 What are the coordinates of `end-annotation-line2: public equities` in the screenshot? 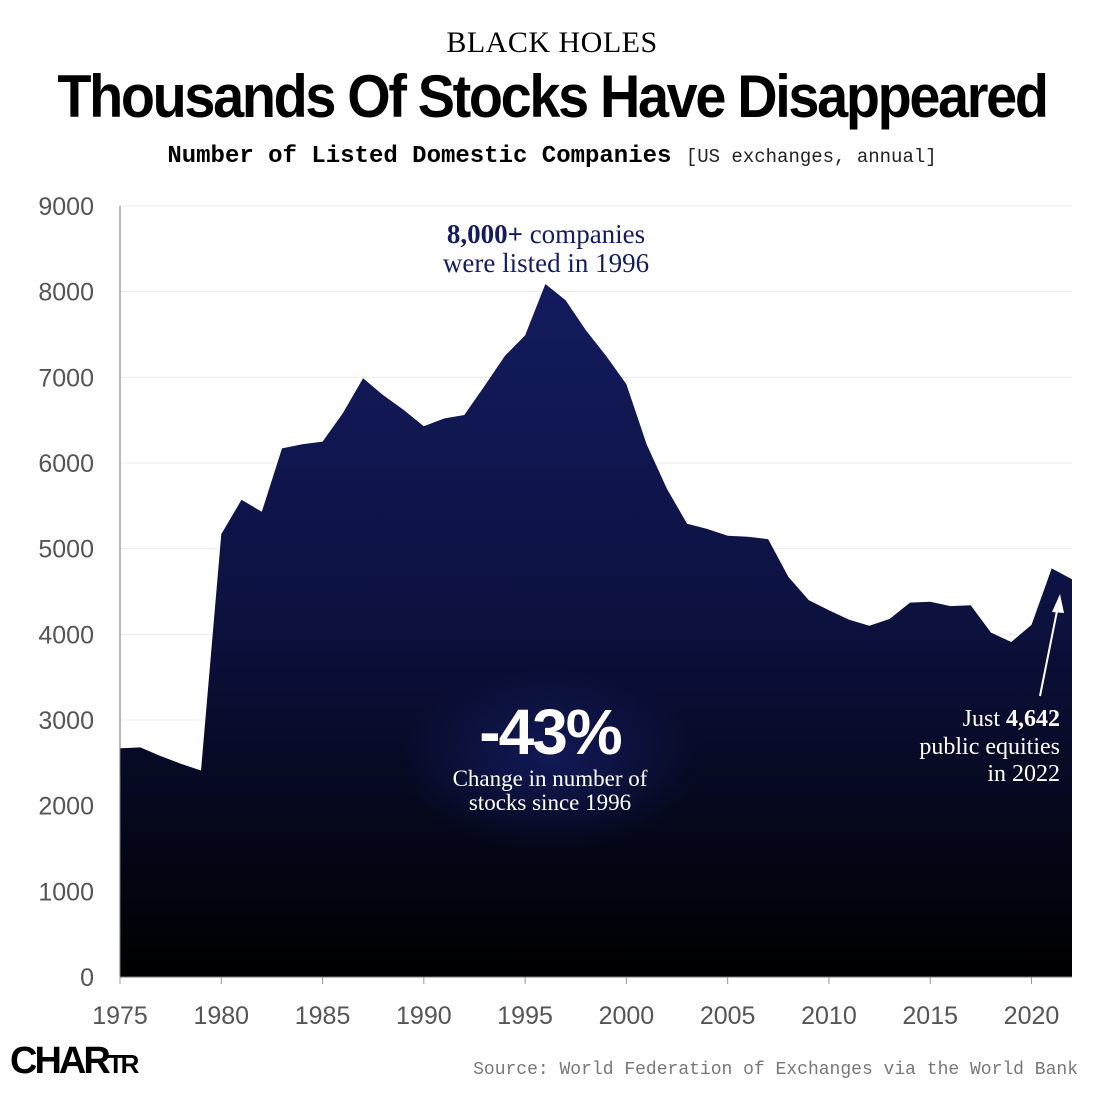 It's located at (989, 747).